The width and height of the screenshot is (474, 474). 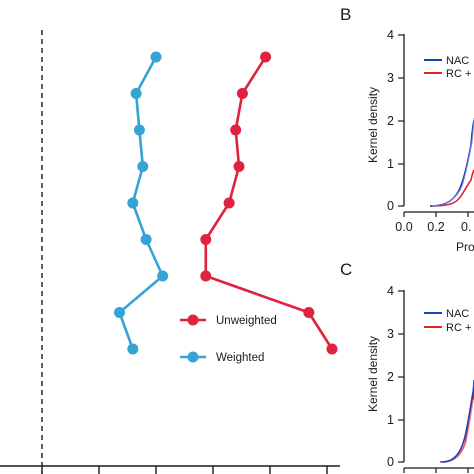 What do you see at coordinates (390, 206) in the screenshot?
I see `panel-b-y-tick-label: 0` at bounding box center [390, 206].